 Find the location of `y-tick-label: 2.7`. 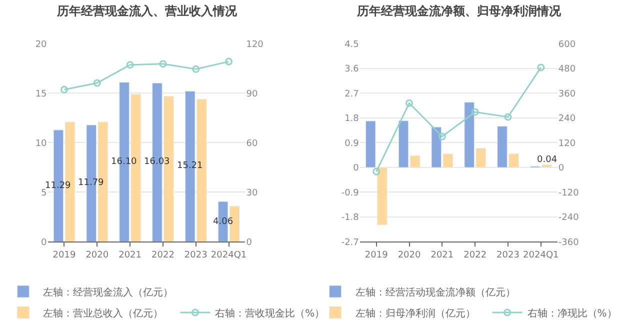

y-tick-label: 2.7 is located at coordinates (351, 94).